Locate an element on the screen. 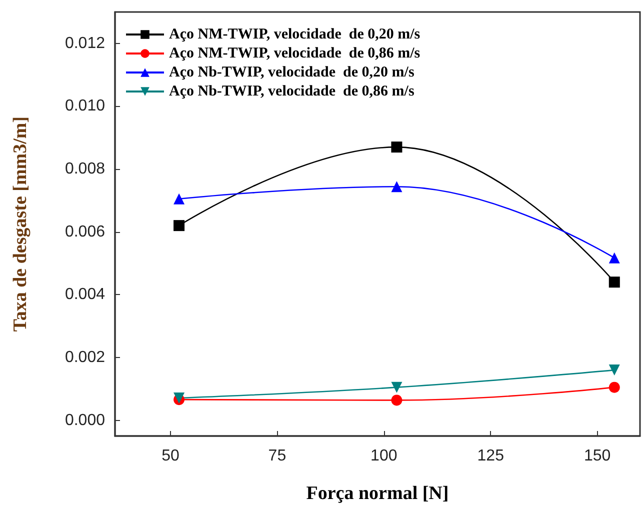  y-axis-title: Taxa de desgaste [mm3/m] is located at coordinates (20, 224).